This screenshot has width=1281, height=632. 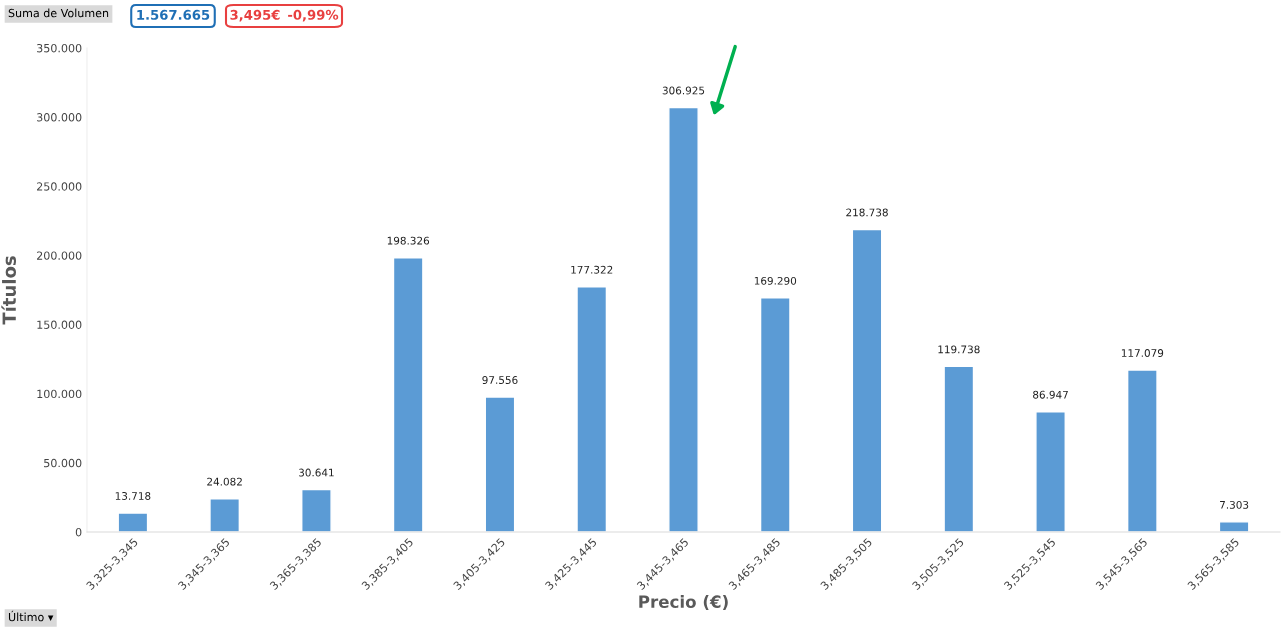 What do you see at coordinates (408, 240) in the screenshot?
I see `data-label: 198.326` at bounding box center [408, 240].